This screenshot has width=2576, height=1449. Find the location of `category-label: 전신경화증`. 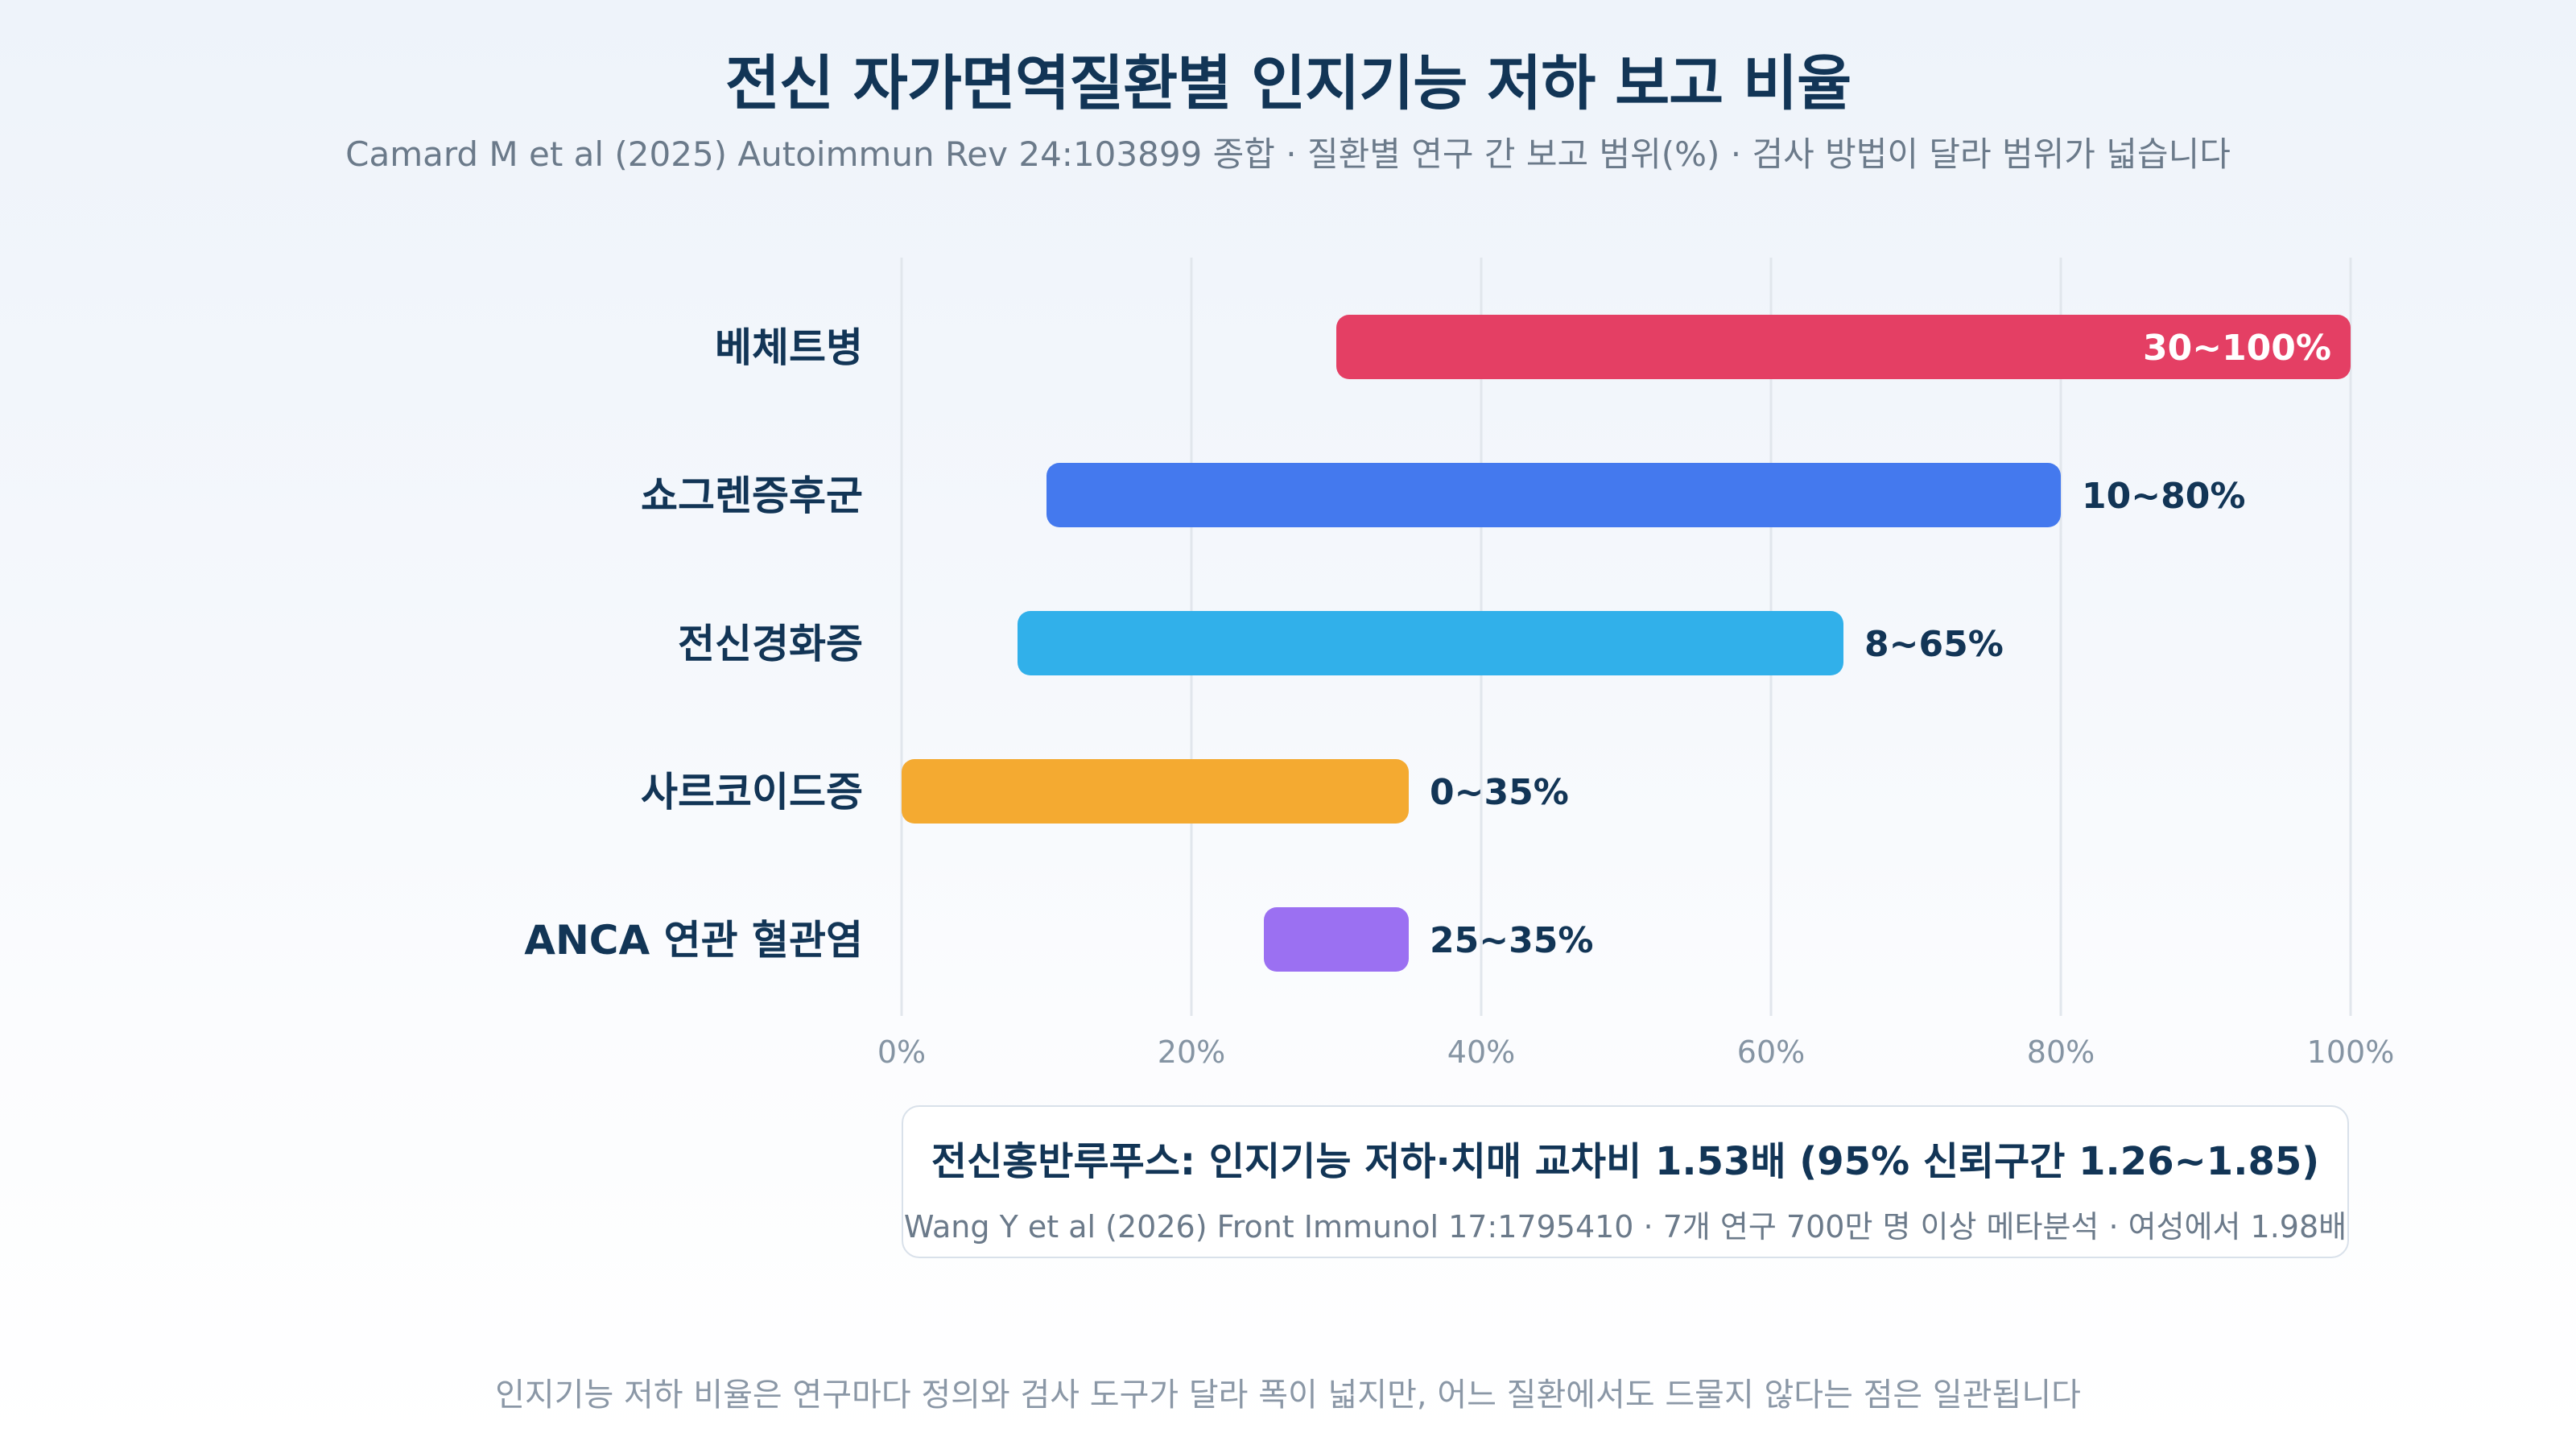

category-label: 전신경화증 is located at coordinates (770, 644).